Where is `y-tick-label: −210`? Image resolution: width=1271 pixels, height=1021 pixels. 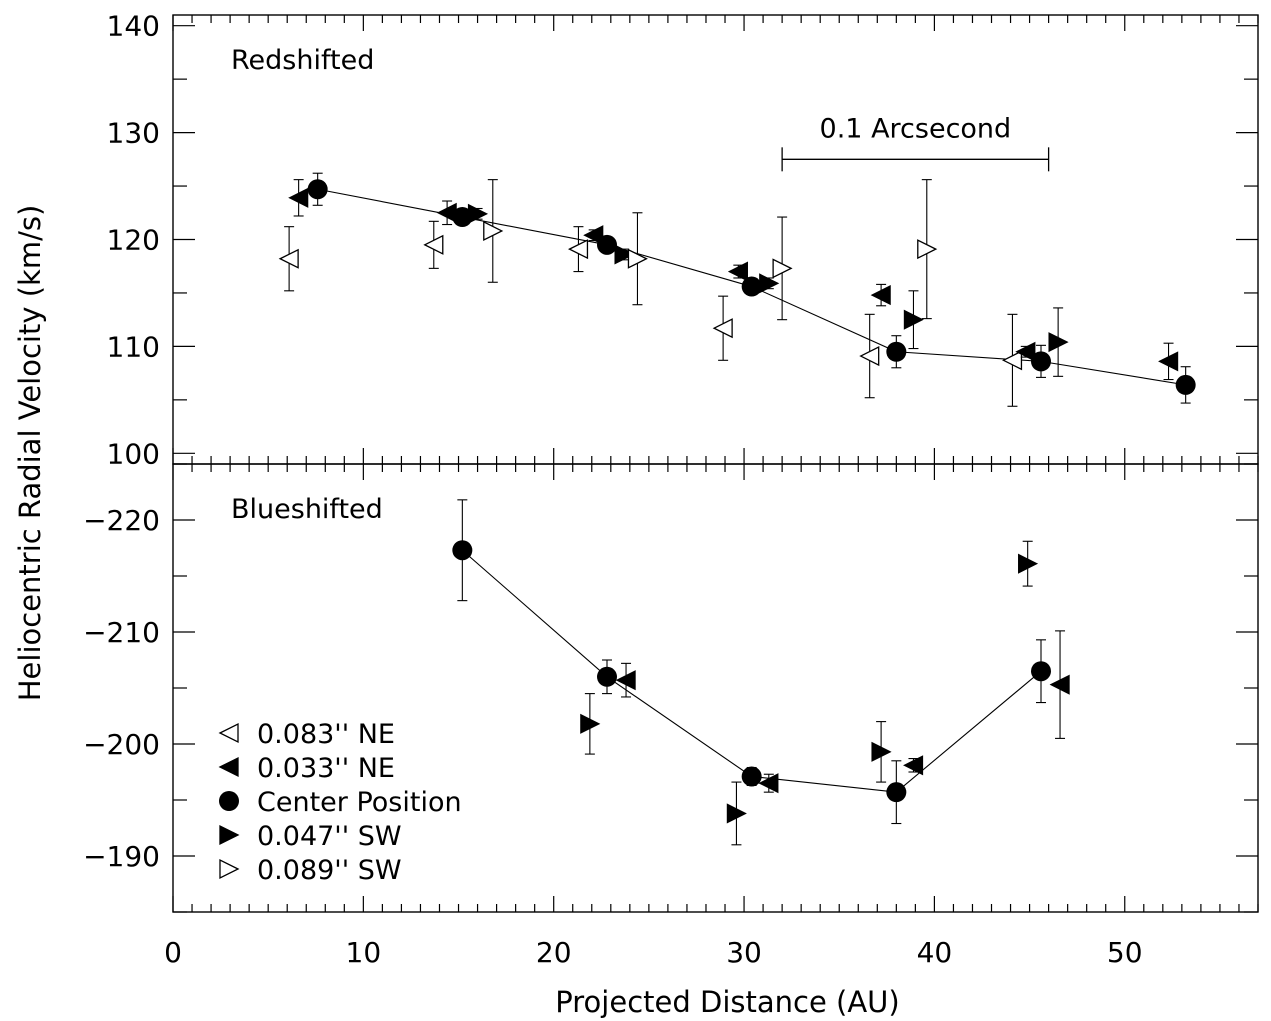 y-tick-label: −210 is located at coordinates (121, 632).